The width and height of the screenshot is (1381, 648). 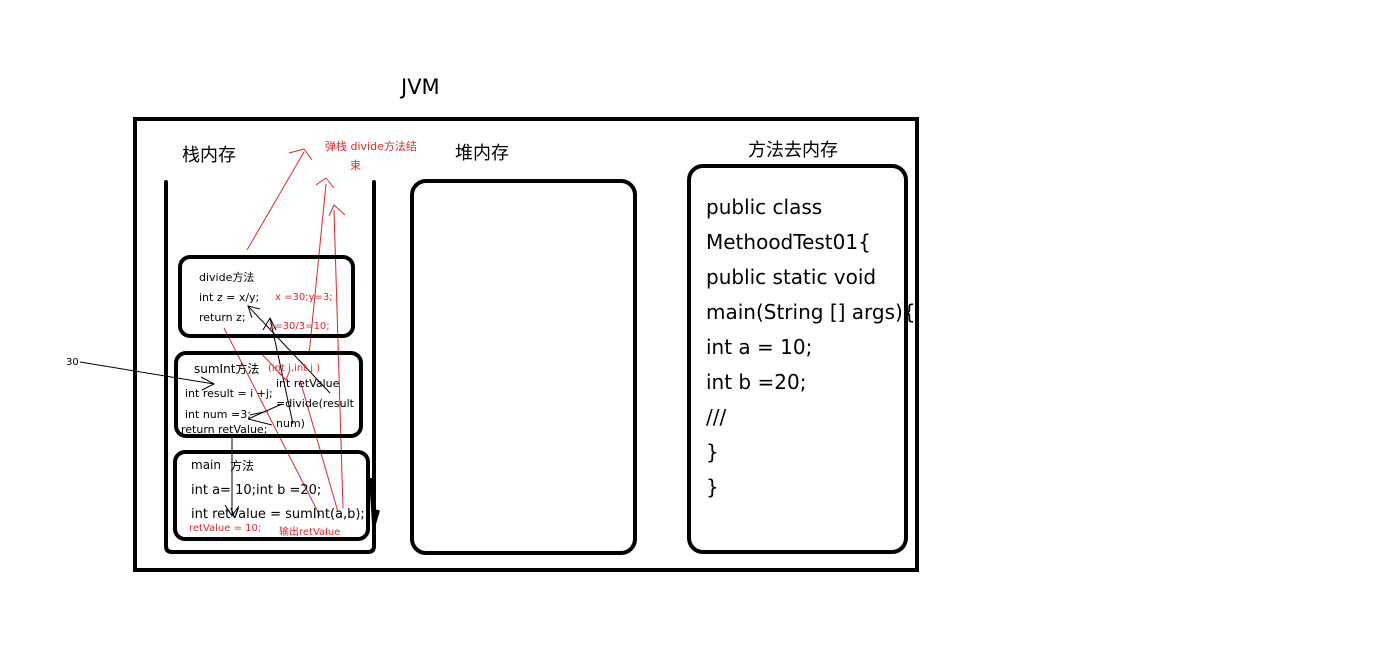 I want to click on code-line-4: main(String [] args){, so click(x=811, y=312).